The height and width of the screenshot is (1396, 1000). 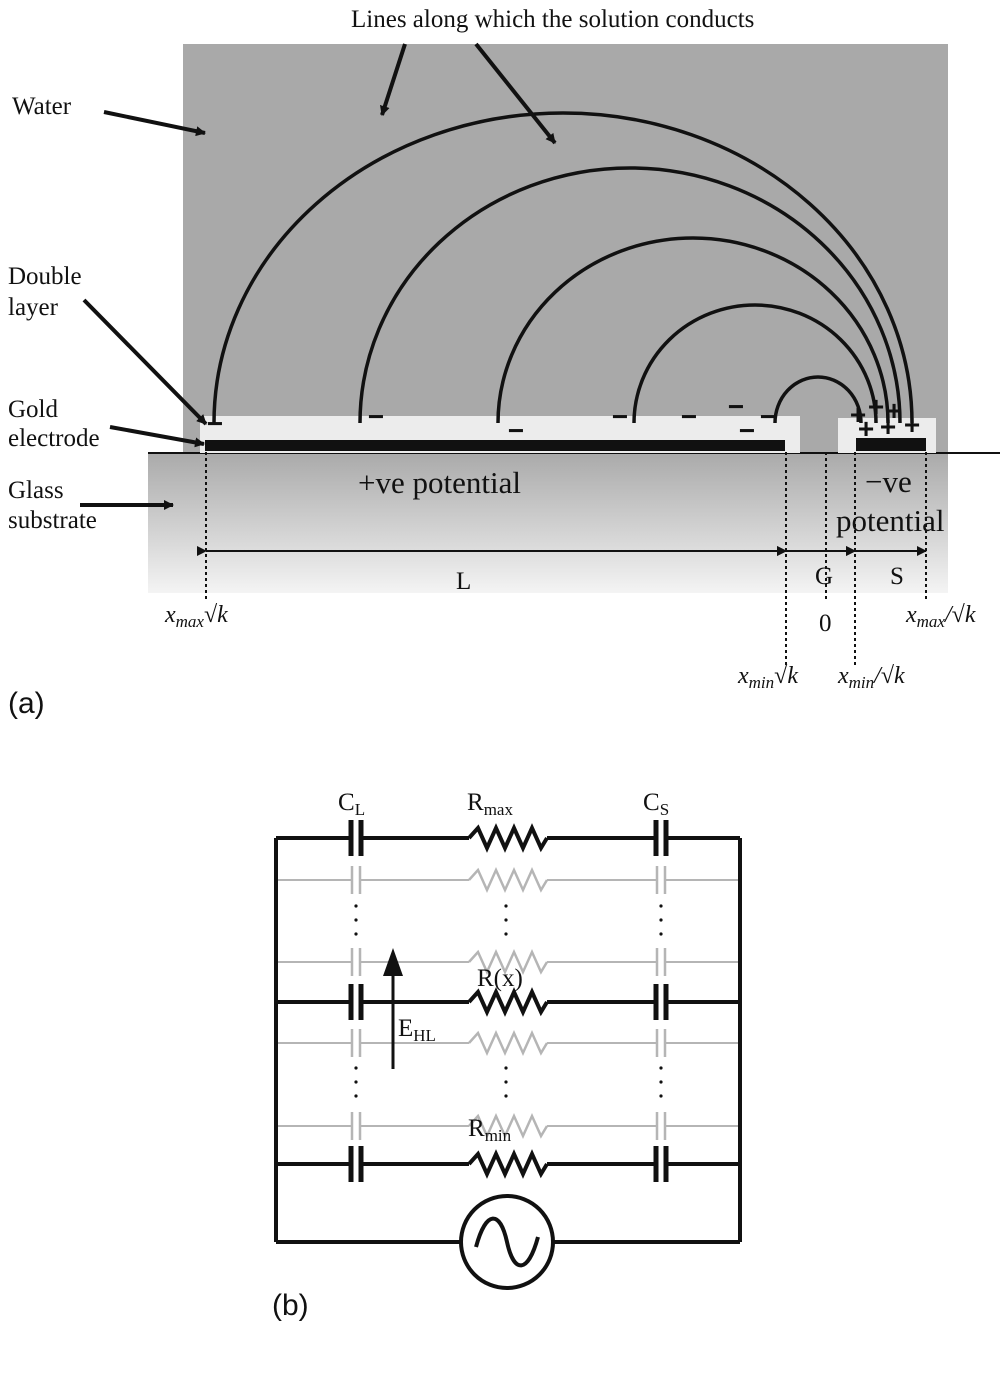 I want to click on label-G: G, so click(x=824, y=576).